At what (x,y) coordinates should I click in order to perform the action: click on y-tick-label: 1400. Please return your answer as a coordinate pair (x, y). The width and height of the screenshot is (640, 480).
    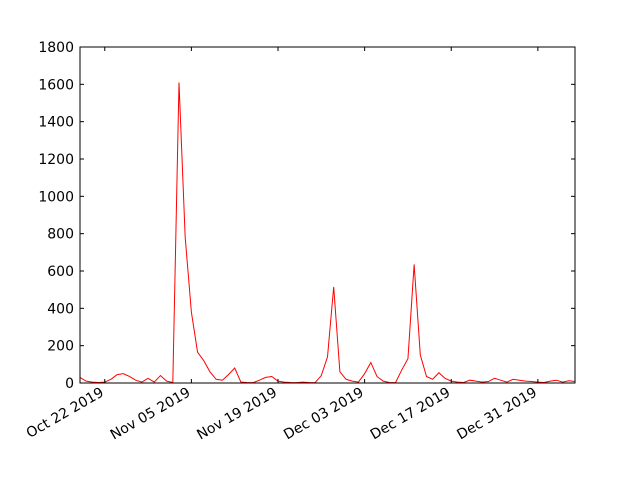
    Looking at the image, I should click on (56, 123).